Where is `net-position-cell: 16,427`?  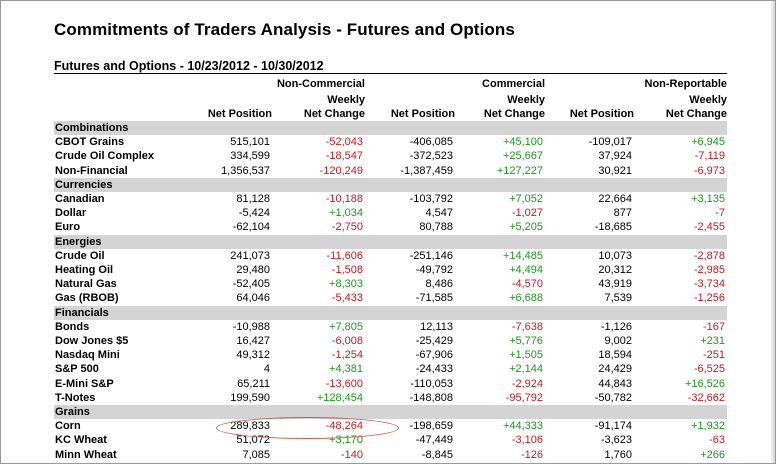
net-position-cell: 16,427 is located at coordinates (253, 341).